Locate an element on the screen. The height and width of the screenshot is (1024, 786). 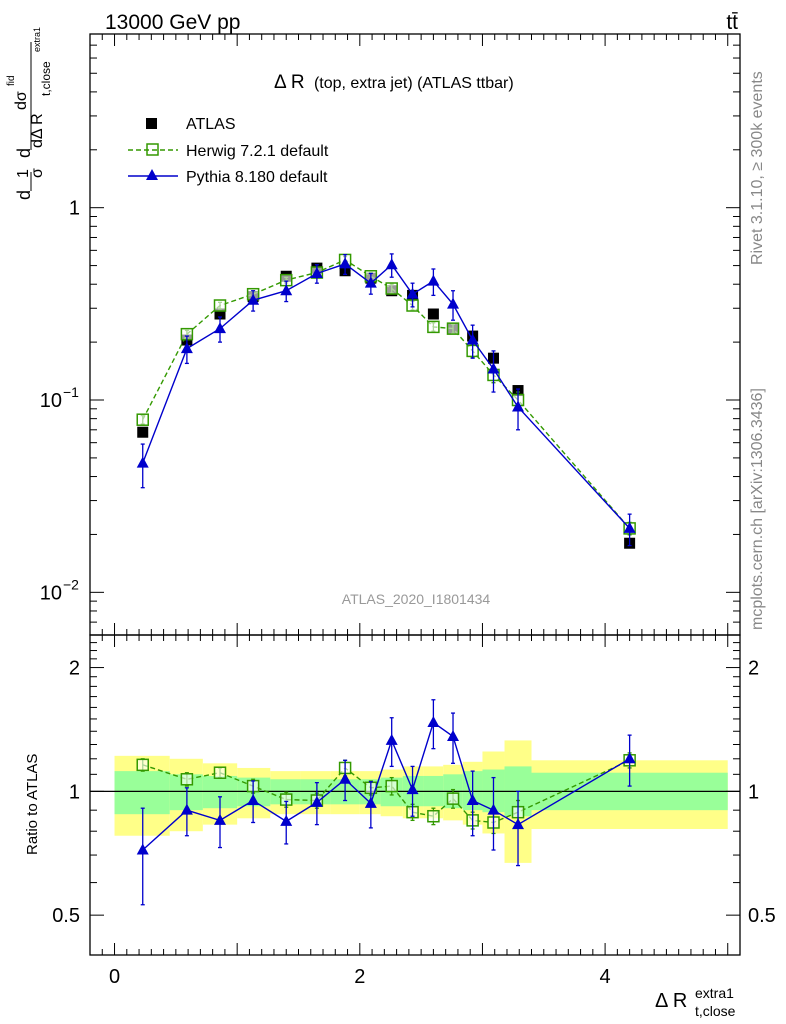
process-label: tt̄ is located at coordinates (732, 22).